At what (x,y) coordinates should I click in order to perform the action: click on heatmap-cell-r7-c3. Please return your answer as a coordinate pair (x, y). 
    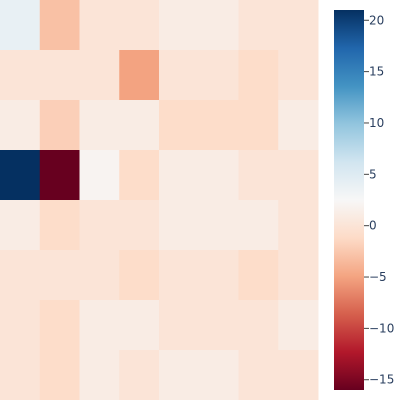
    Looking at the image, I should click on (139, 375).